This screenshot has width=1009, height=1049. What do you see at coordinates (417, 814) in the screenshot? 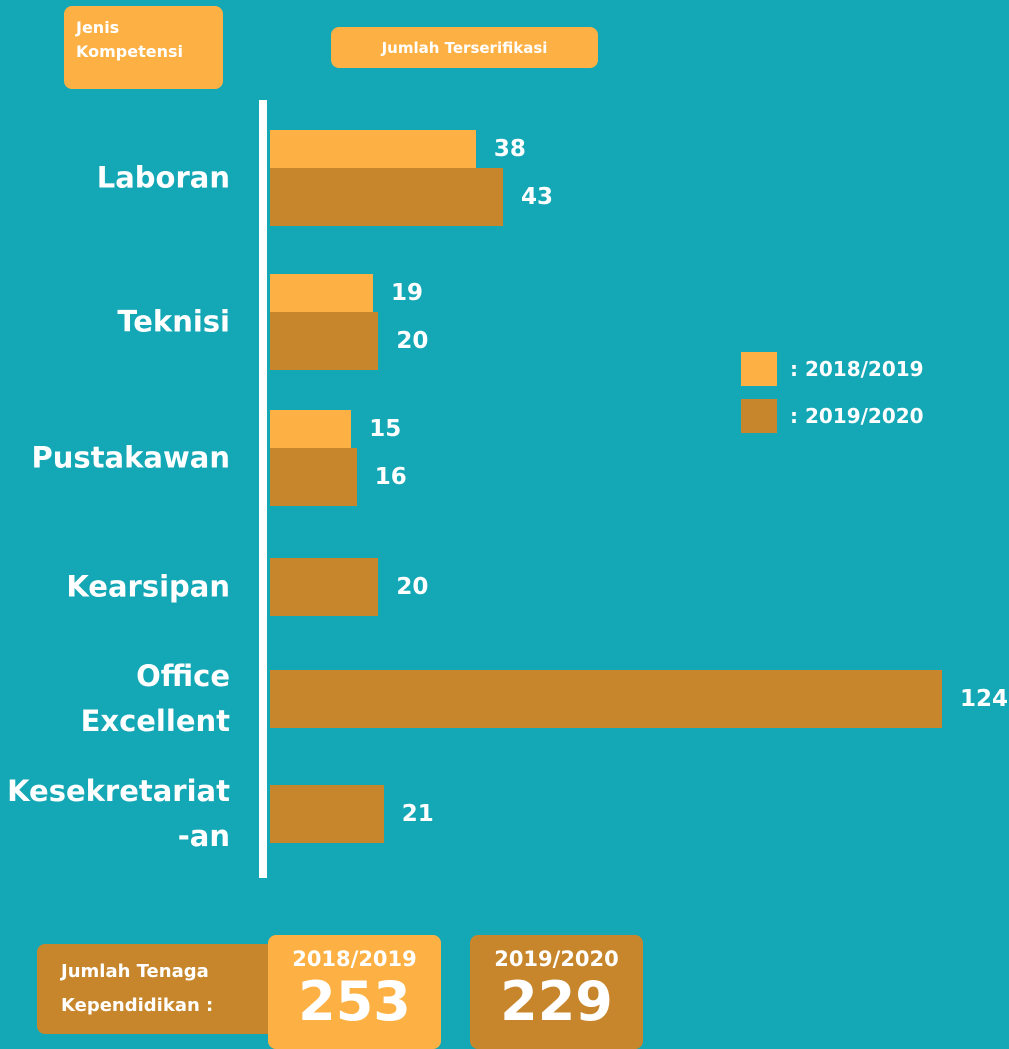
I see `value-label: 21` at bounding box center [417, 814].